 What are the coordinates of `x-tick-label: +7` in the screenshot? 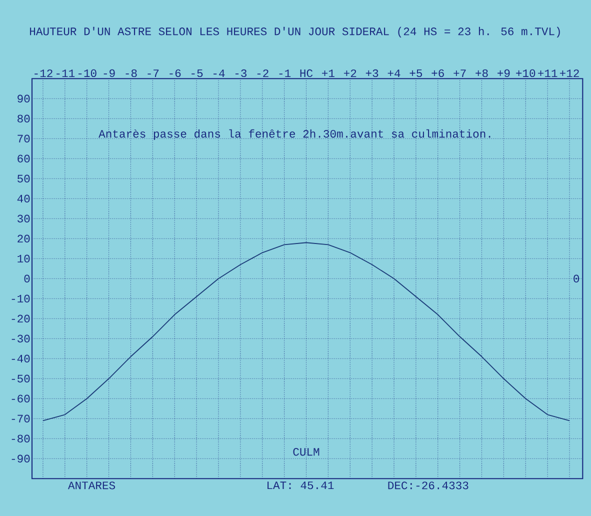 It's located at (460, 74).